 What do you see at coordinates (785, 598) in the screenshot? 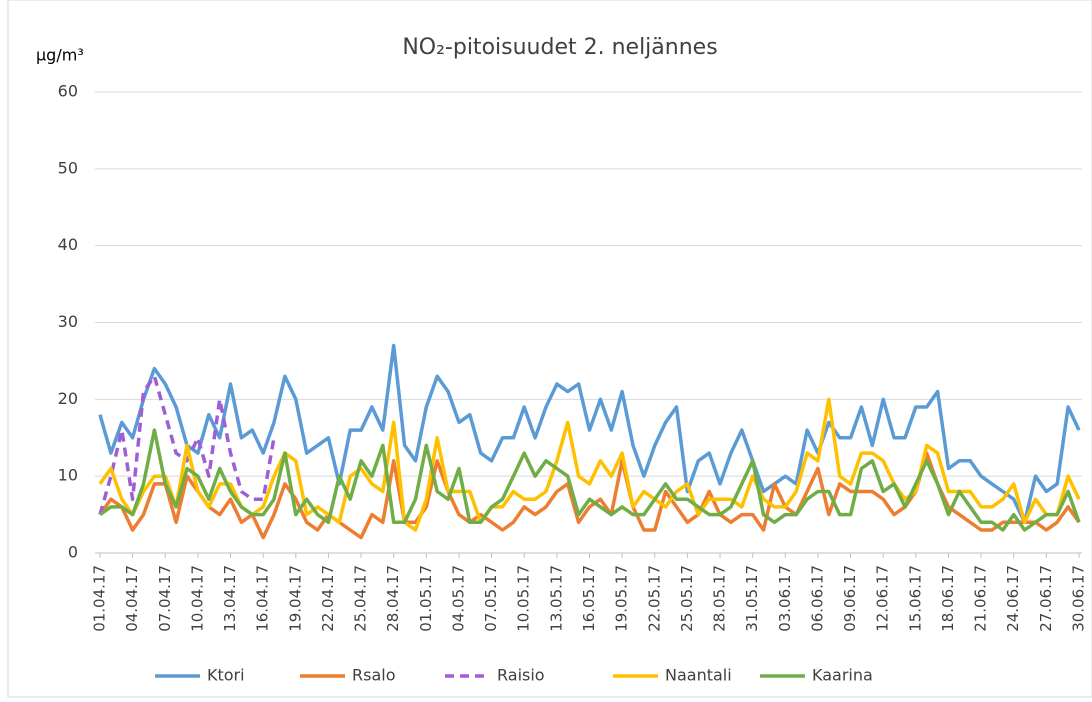
I see `x-tick-label: 03.06.17` at bounding box center [785, 598].